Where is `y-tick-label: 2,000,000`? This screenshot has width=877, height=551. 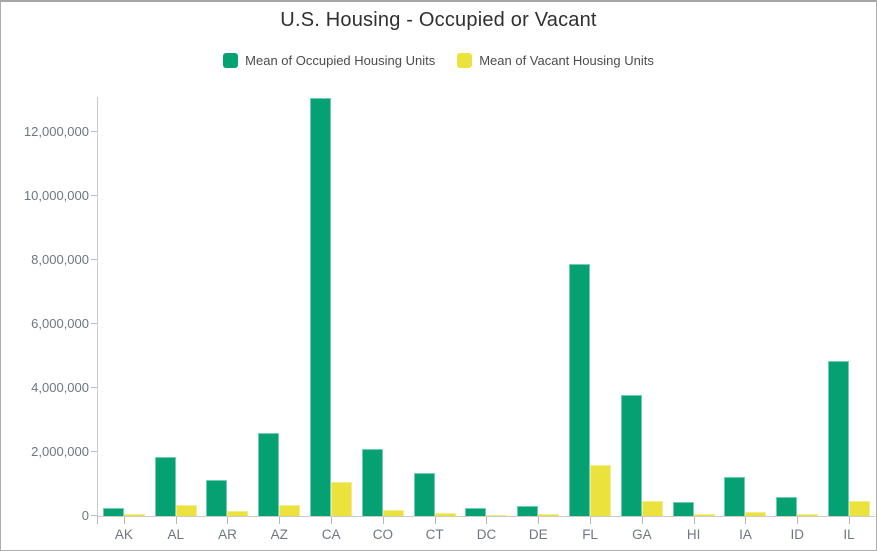
y-tick-label: 2,000,000 is located at coordinates (60, 452).